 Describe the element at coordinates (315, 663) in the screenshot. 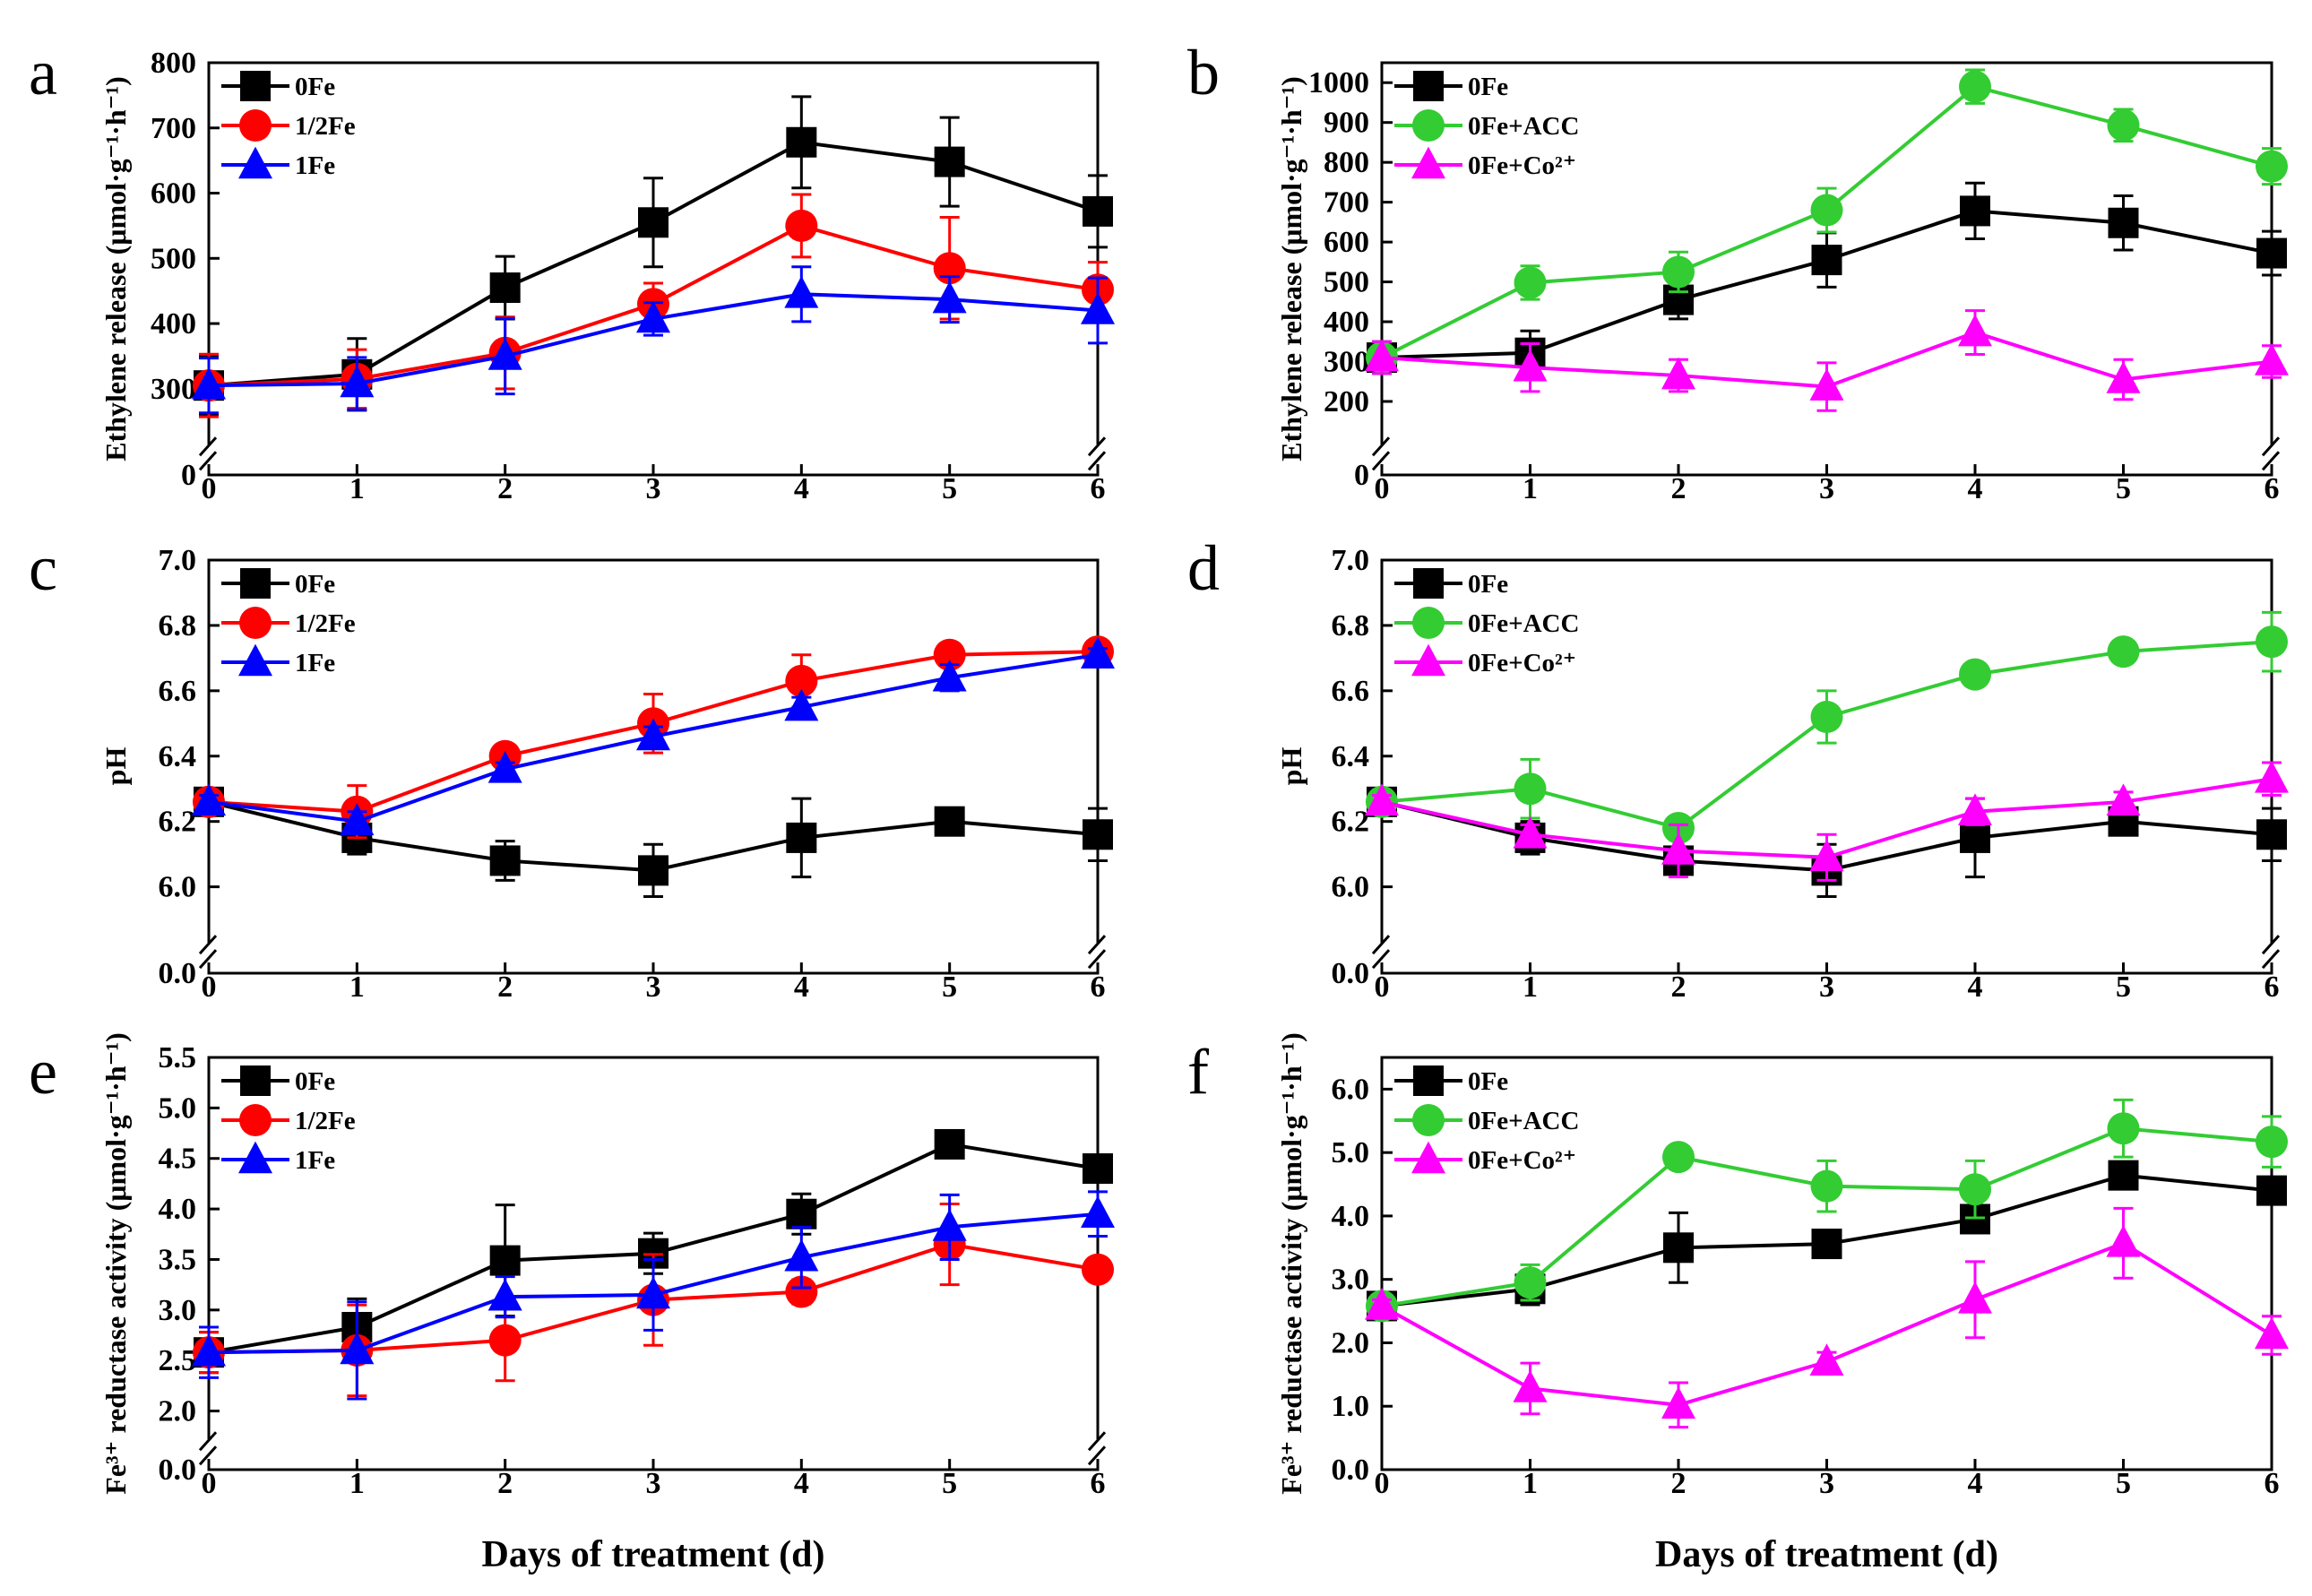

I see `legend-label: 1Fe` at that location.